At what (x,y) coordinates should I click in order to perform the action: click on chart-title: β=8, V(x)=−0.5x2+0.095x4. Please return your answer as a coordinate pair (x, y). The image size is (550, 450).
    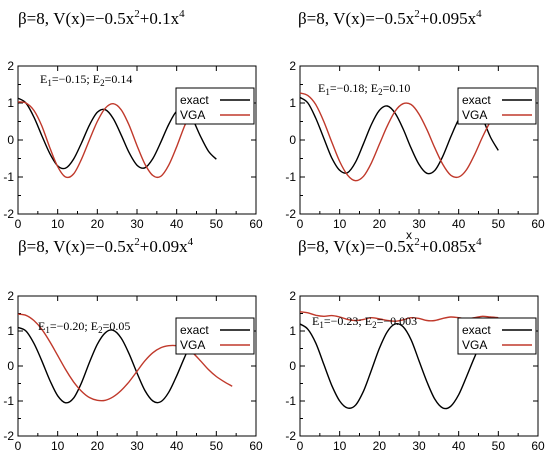
    Looking at the image, I should click on (390, 18).